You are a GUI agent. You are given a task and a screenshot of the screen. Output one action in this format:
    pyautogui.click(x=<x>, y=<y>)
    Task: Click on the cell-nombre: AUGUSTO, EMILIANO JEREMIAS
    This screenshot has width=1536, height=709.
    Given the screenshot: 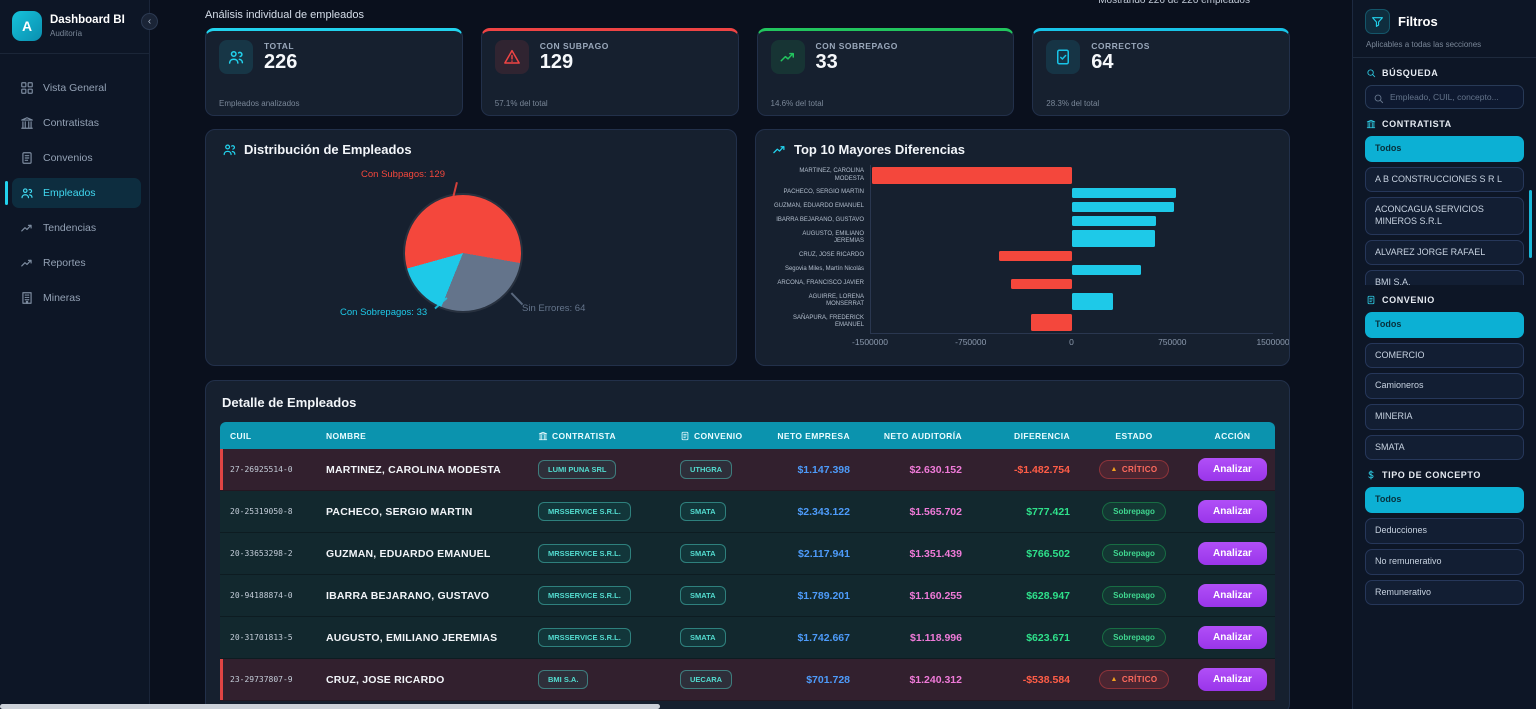 What is the action you would take?
    pyautogui.click(x=412, y=637)
    